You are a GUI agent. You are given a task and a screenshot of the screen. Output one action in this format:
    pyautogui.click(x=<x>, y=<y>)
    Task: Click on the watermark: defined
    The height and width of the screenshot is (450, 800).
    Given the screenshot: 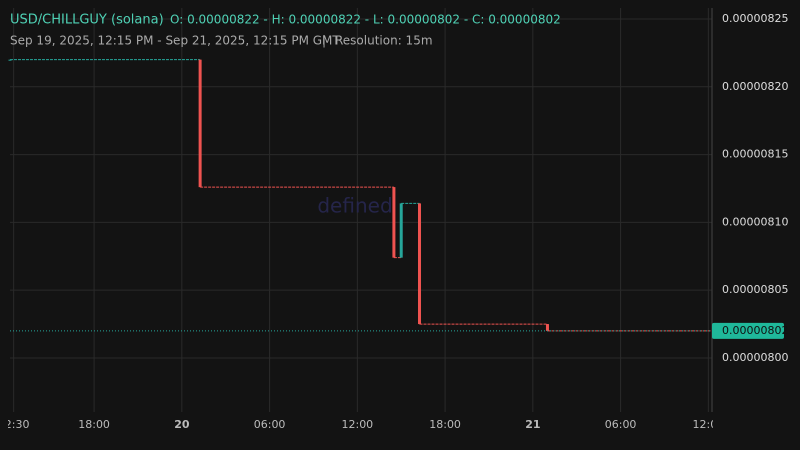 What is the action you would take?
    pyautogui.click(x=354, y=206)
    